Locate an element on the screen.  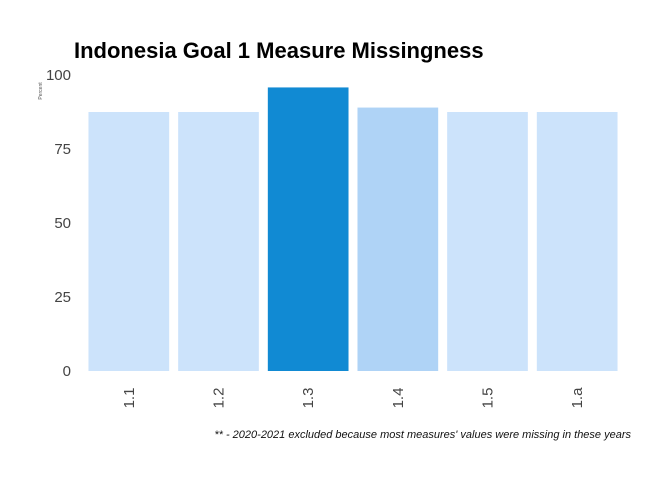
y-tick-label: 25 is located at coordinates (62, 297).